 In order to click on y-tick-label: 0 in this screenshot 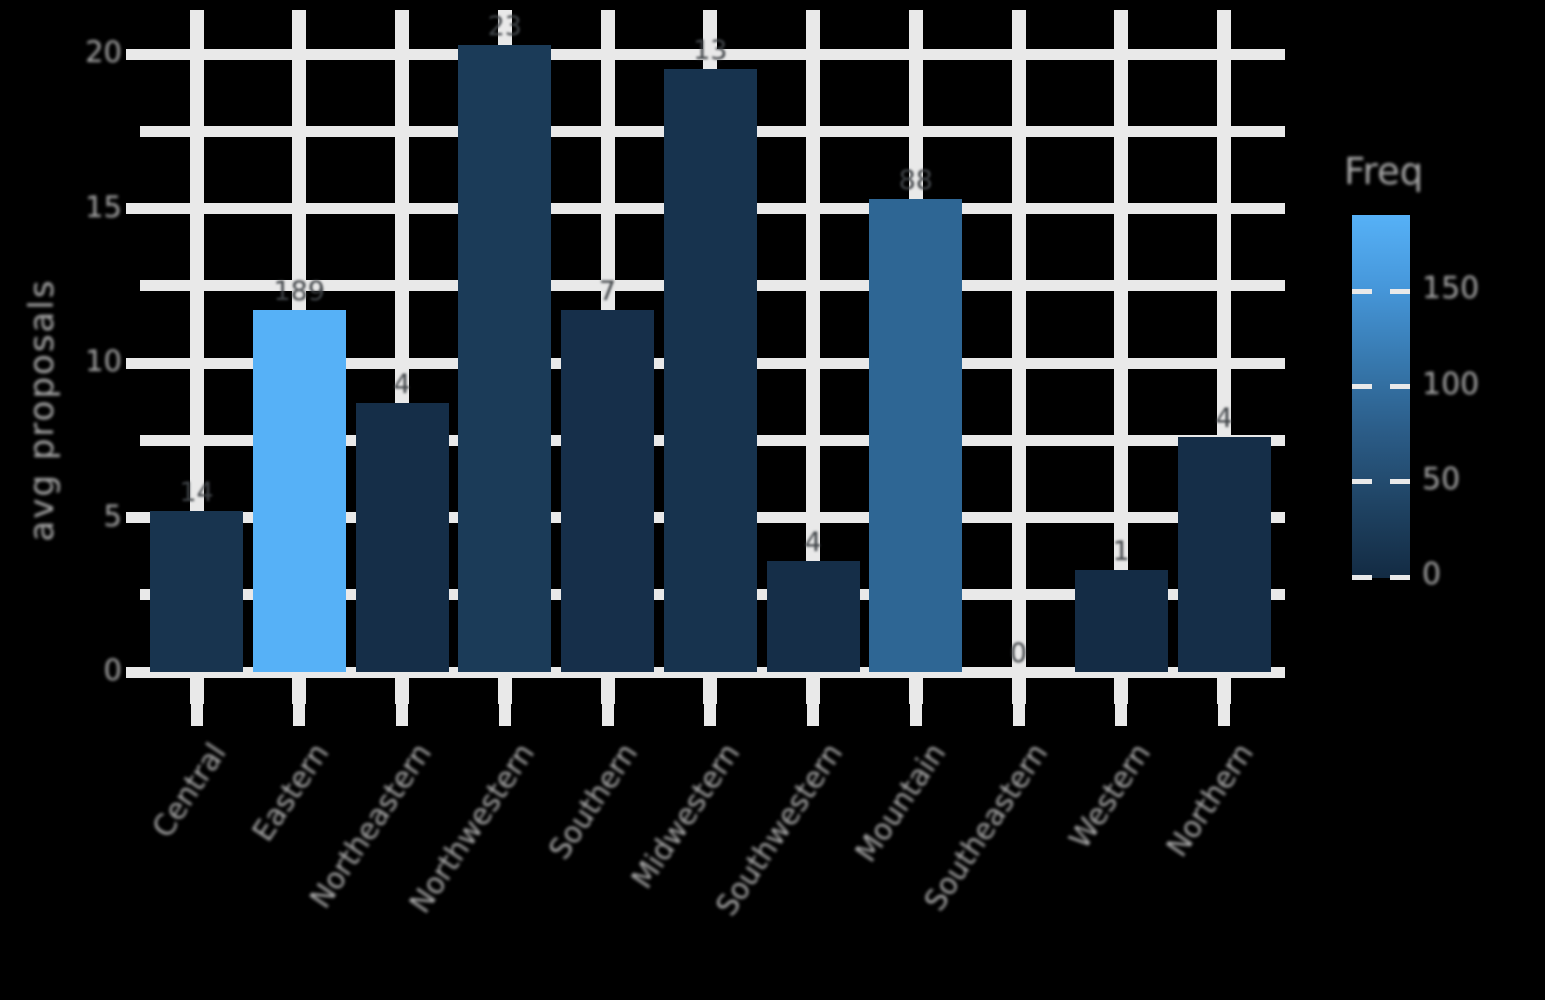, I will do `click(112, 670)`.